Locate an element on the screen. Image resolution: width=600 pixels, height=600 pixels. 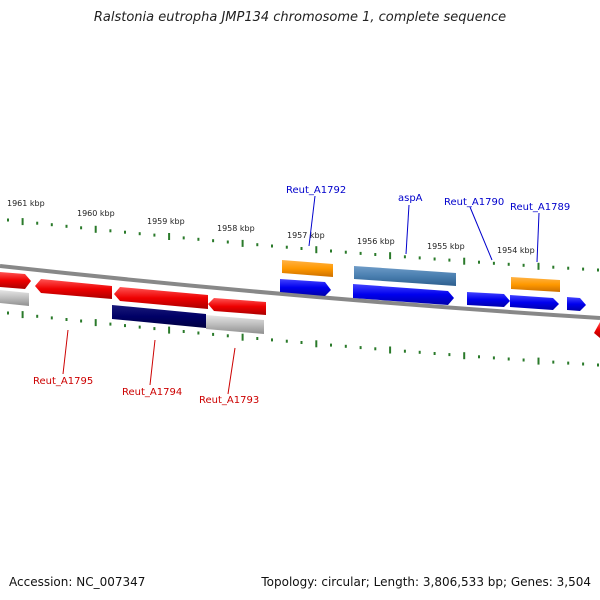
gene-label: Reut_A1789 is located at coordinates (540, 207).